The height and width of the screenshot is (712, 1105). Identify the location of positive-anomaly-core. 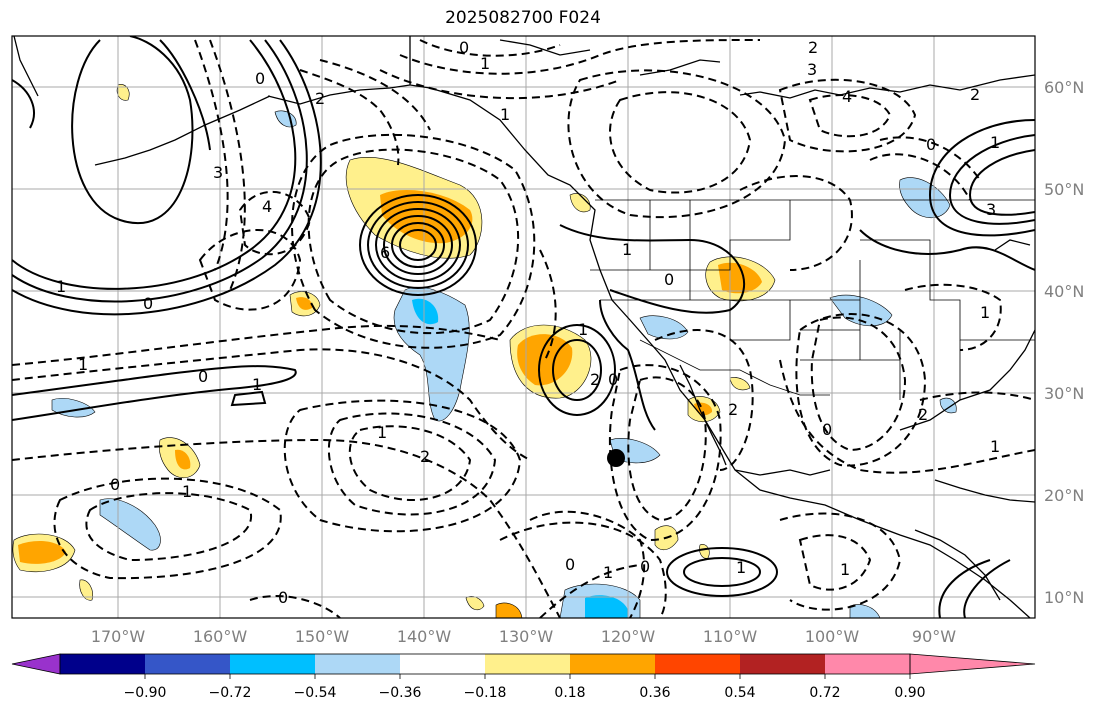
(183, 459).